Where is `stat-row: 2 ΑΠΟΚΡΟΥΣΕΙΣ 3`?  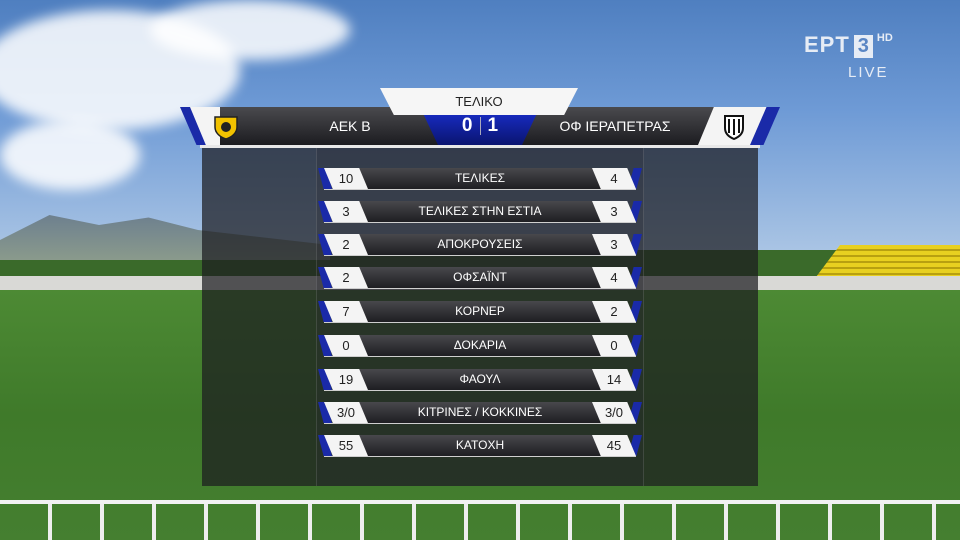
stat-row: 2 ΑΠΟΚΡΟΥΣΕΙΣ 3 is located at coordinates (480, 245).